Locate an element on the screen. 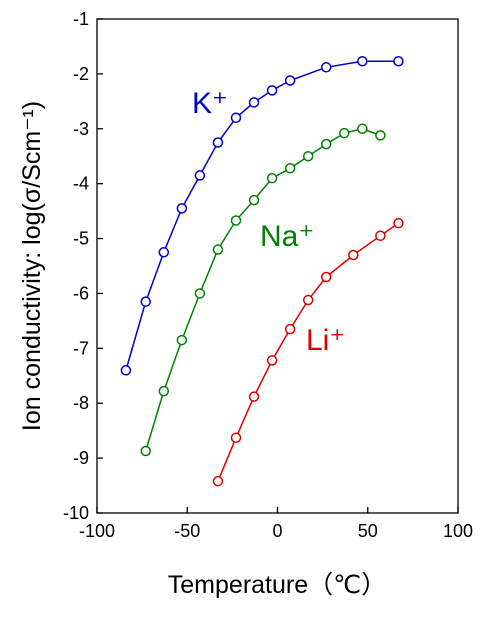 The height and width of the screenshot is (619, 482). series-label-li: Li⁺ is located at coordinates (325, 340).